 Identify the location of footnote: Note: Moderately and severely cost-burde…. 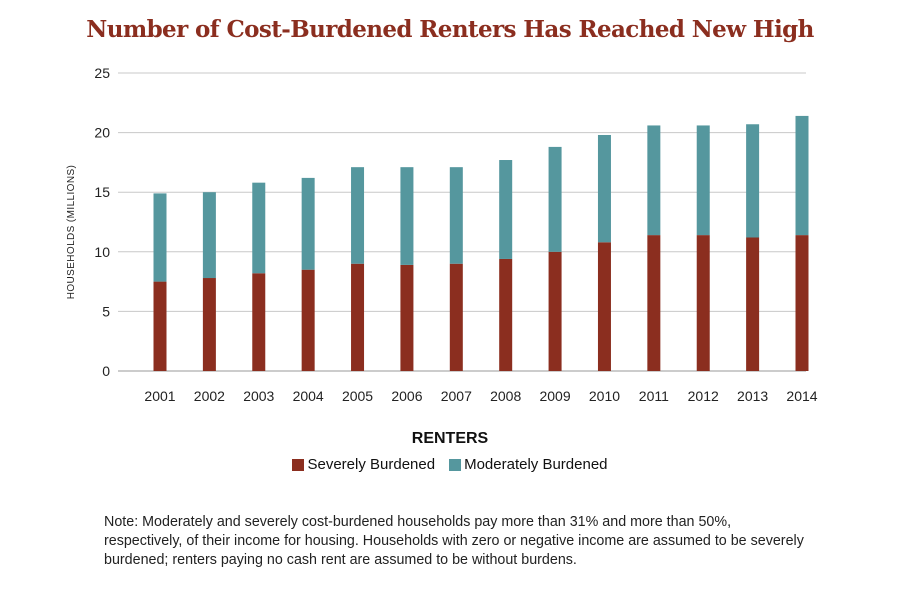
(454, 541).